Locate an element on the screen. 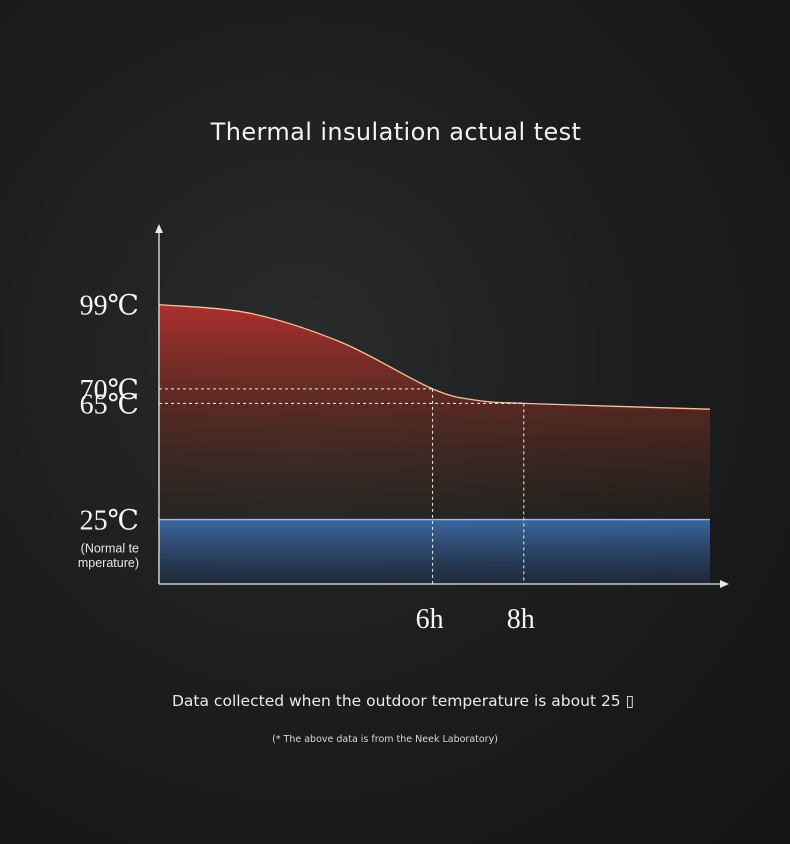 The height and width of the screenshot is (844, 790). x-tick-label-6h: 6h is located at coordinates (430, 619).